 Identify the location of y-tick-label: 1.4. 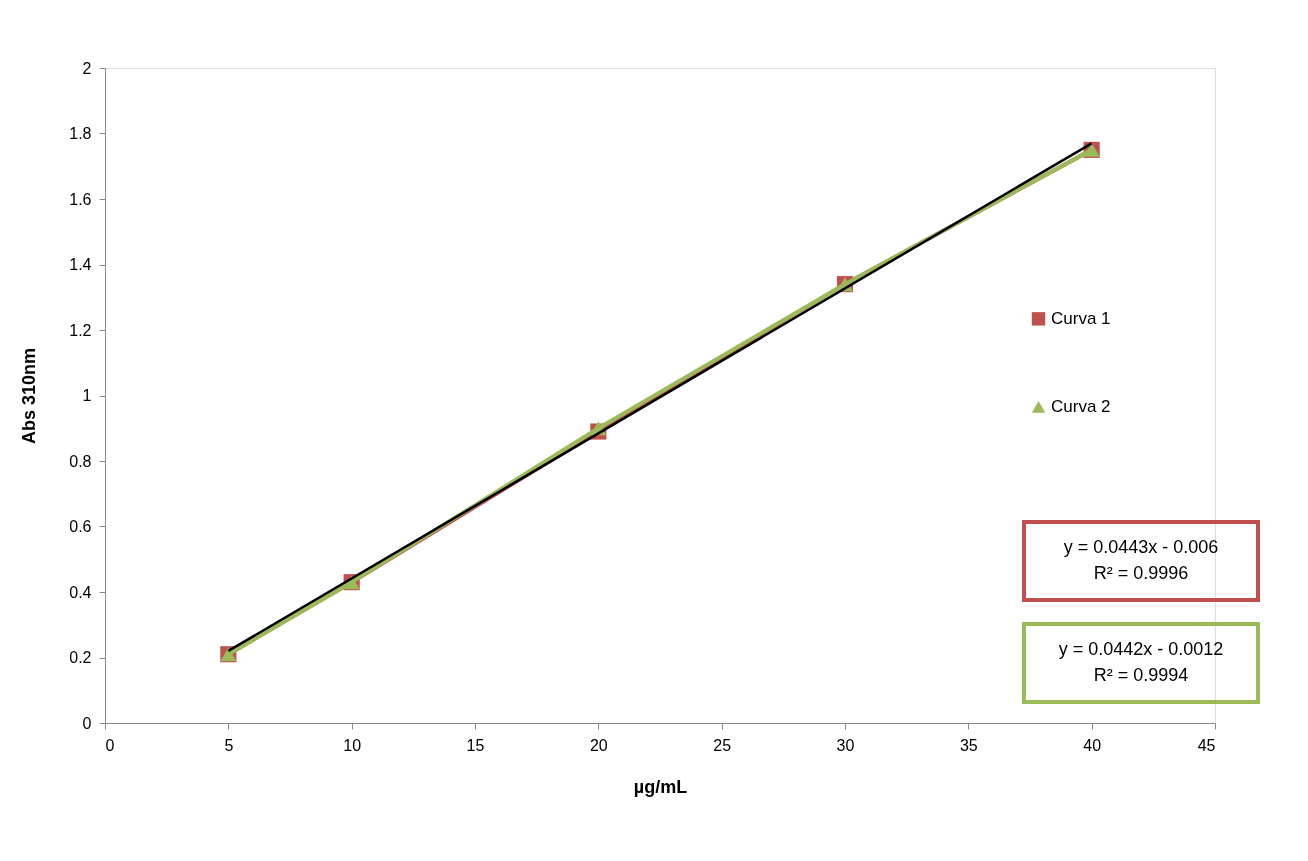
(80, 264).